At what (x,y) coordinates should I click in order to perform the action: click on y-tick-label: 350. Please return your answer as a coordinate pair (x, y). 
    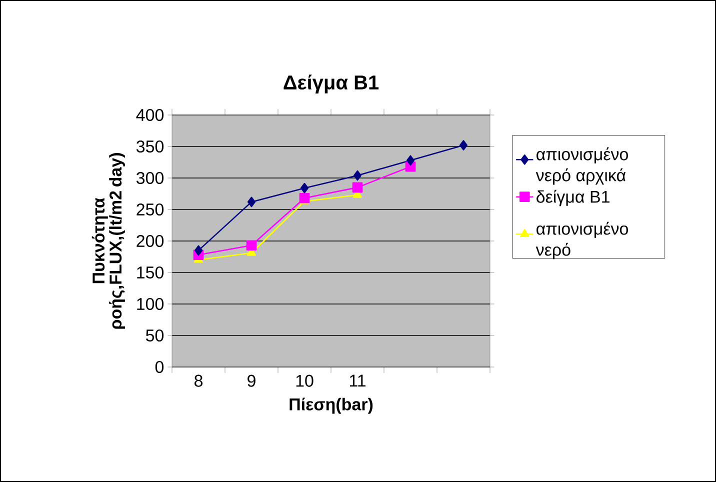
    Looking at the image, I should click on (150, 146).